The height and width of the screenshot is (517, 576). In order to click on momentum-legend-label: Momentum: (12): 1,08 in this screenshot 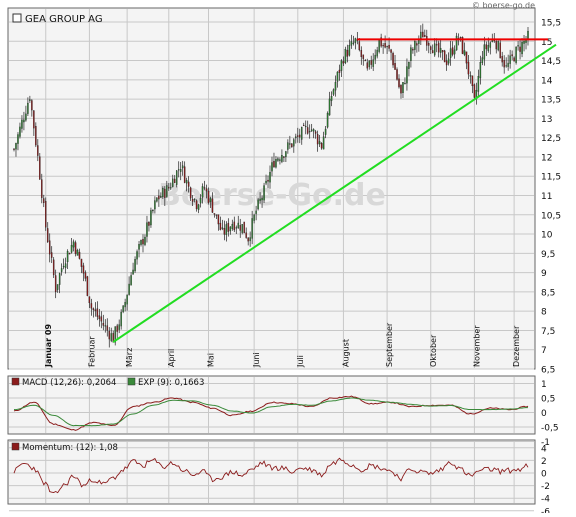, I will do `click(70, 448)`.